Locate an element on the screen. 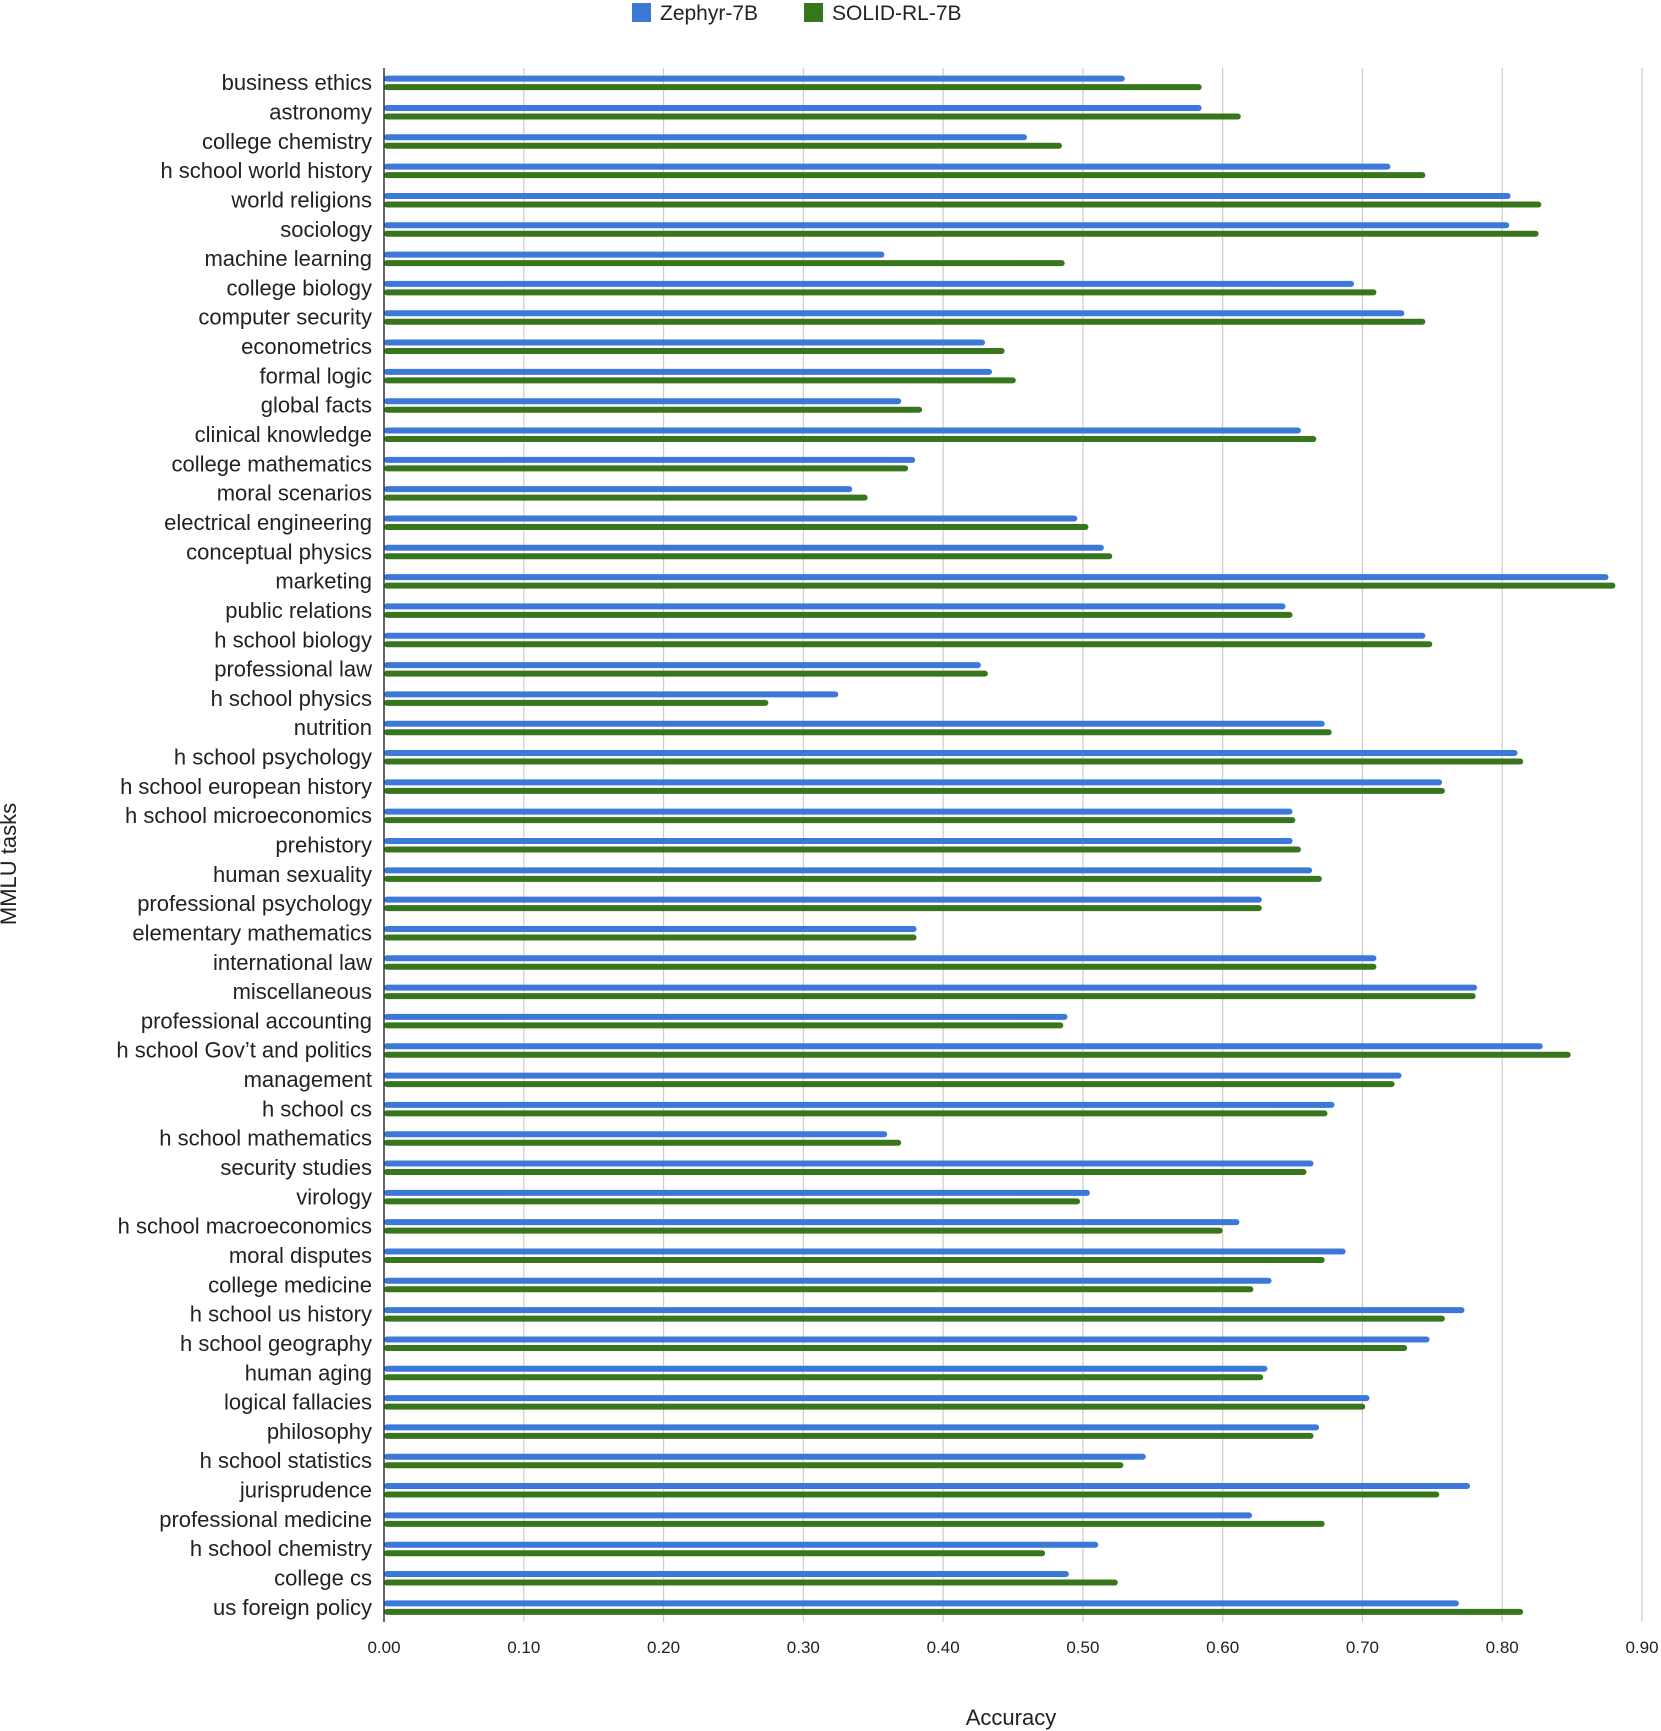  category-label: world religions is located at coordinates (301, 199).